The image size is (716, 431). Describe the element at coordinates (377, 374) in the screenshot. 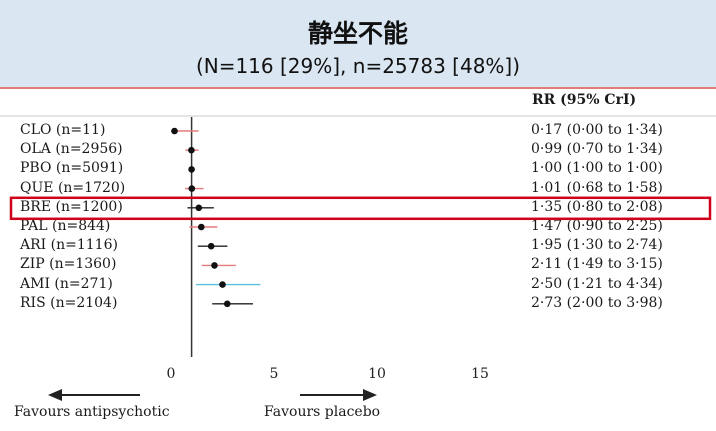

I see `x-tick-label: 10` at that location.